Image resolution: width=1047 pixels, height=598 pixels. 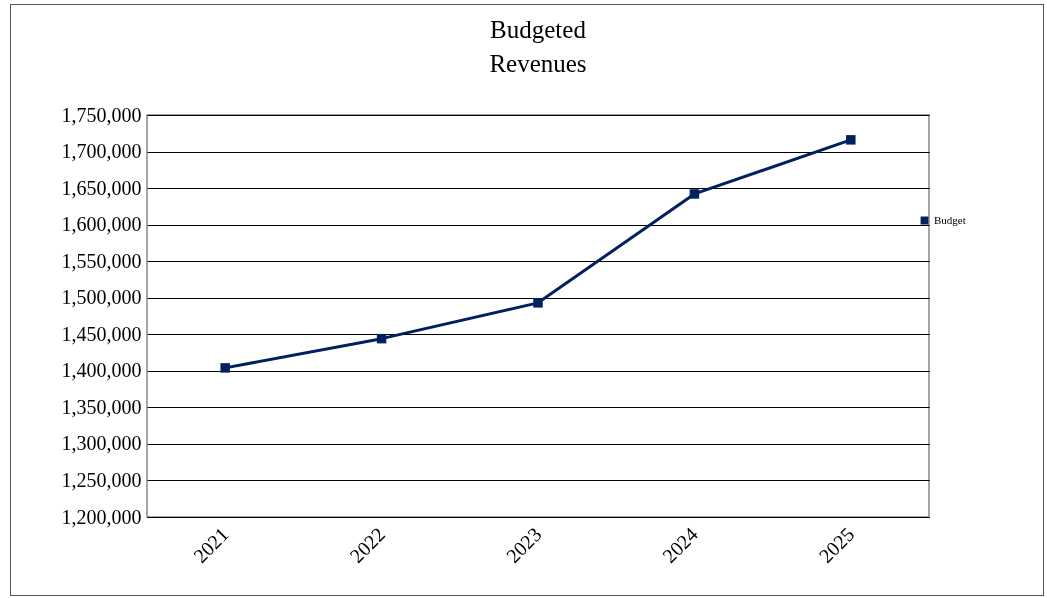 What do you see at coordinates (538, 46) in the screenshot?
I see `chart-title: Budgeted Revenues` at bounding box center [538, 46].